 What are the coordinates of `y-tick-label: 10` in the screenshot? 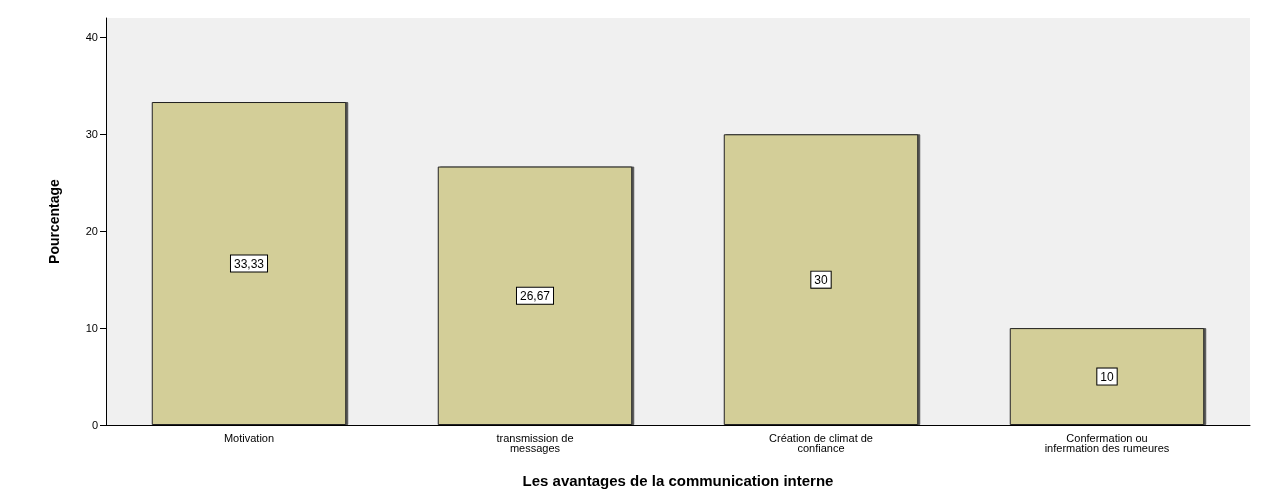 It's located at (91, 328).